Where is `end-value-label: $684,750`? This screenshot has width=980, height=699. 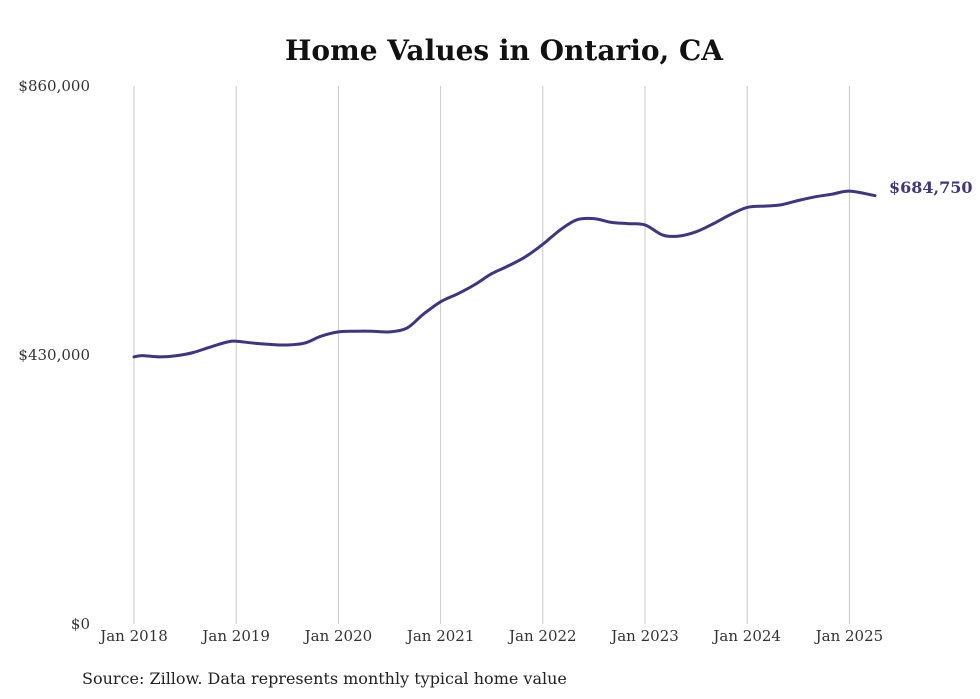 end-value-label: $684,750 is located at coordinates (931, 187).